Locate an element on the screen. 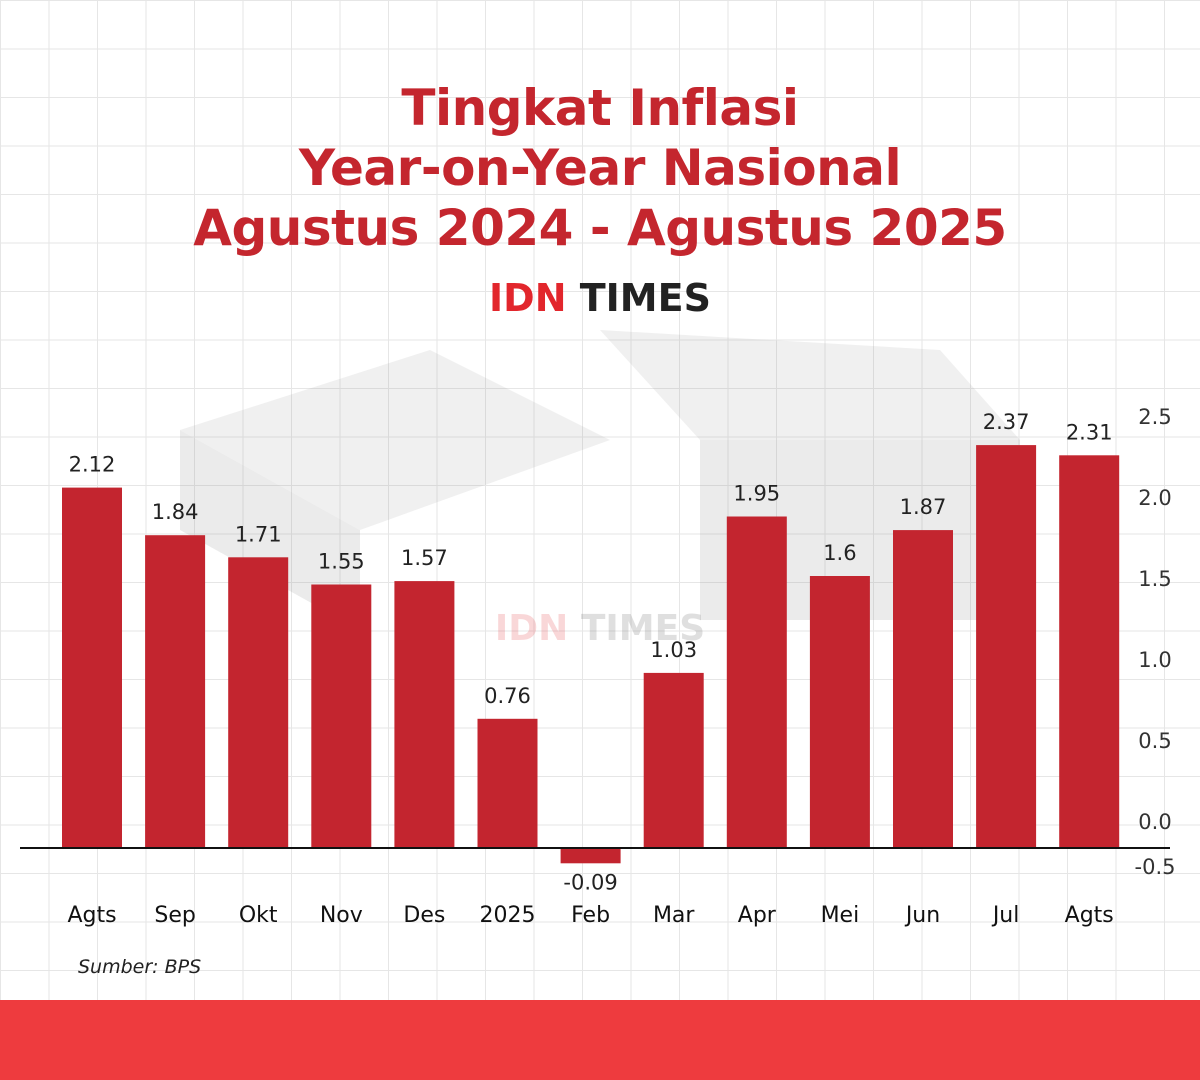 This screenshot has height=1080, width=1200. x-tick-label: Mei is located at coordinates (840, 915).